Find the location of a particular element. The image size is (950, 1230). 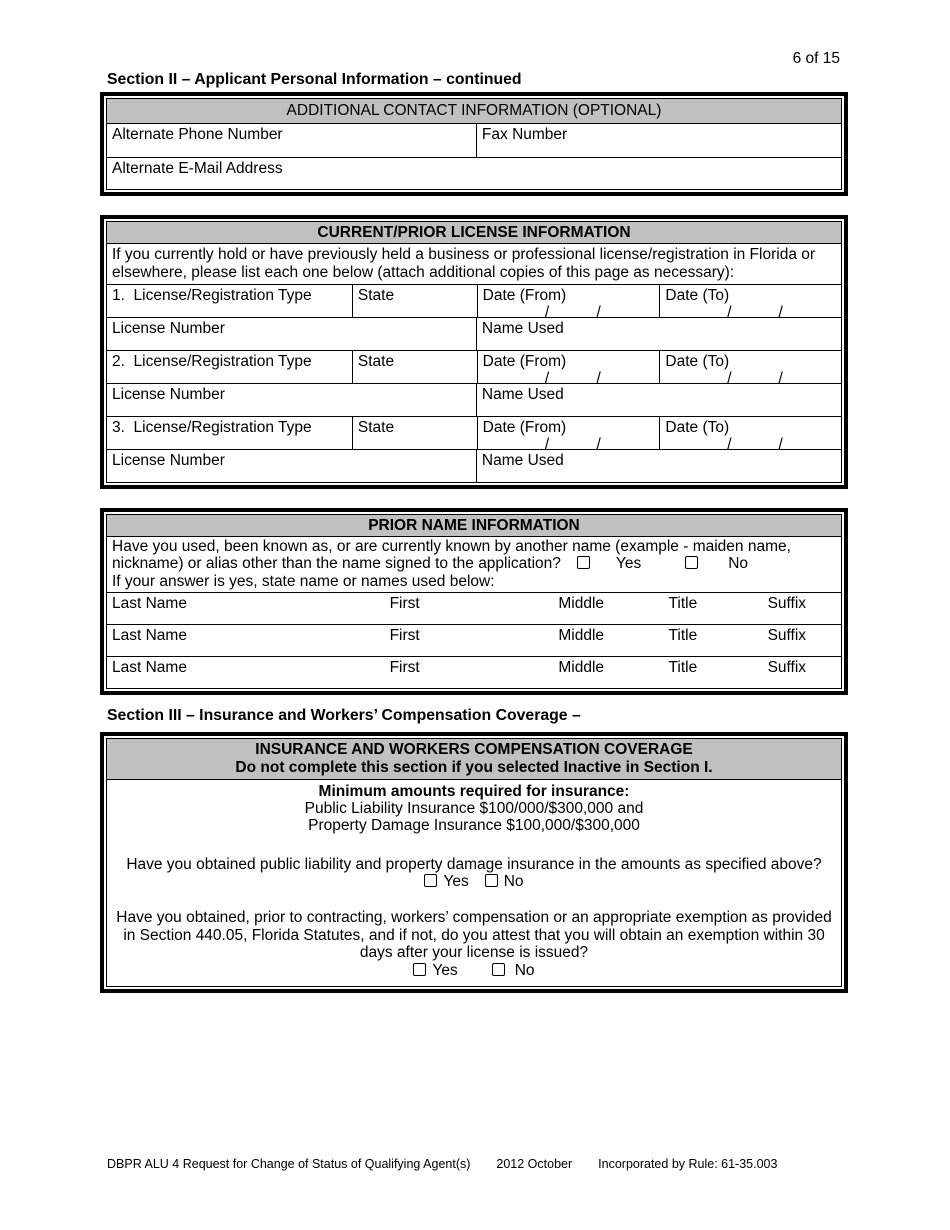

alternate-email-label: Alternate E-Mail Address is located at coordinates (197, 168).